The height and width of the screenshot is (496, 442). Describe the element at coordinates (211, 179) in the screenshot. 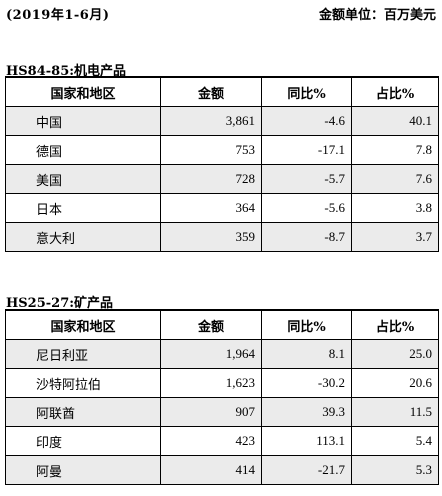

I see `amount-cell: 728` at that location.